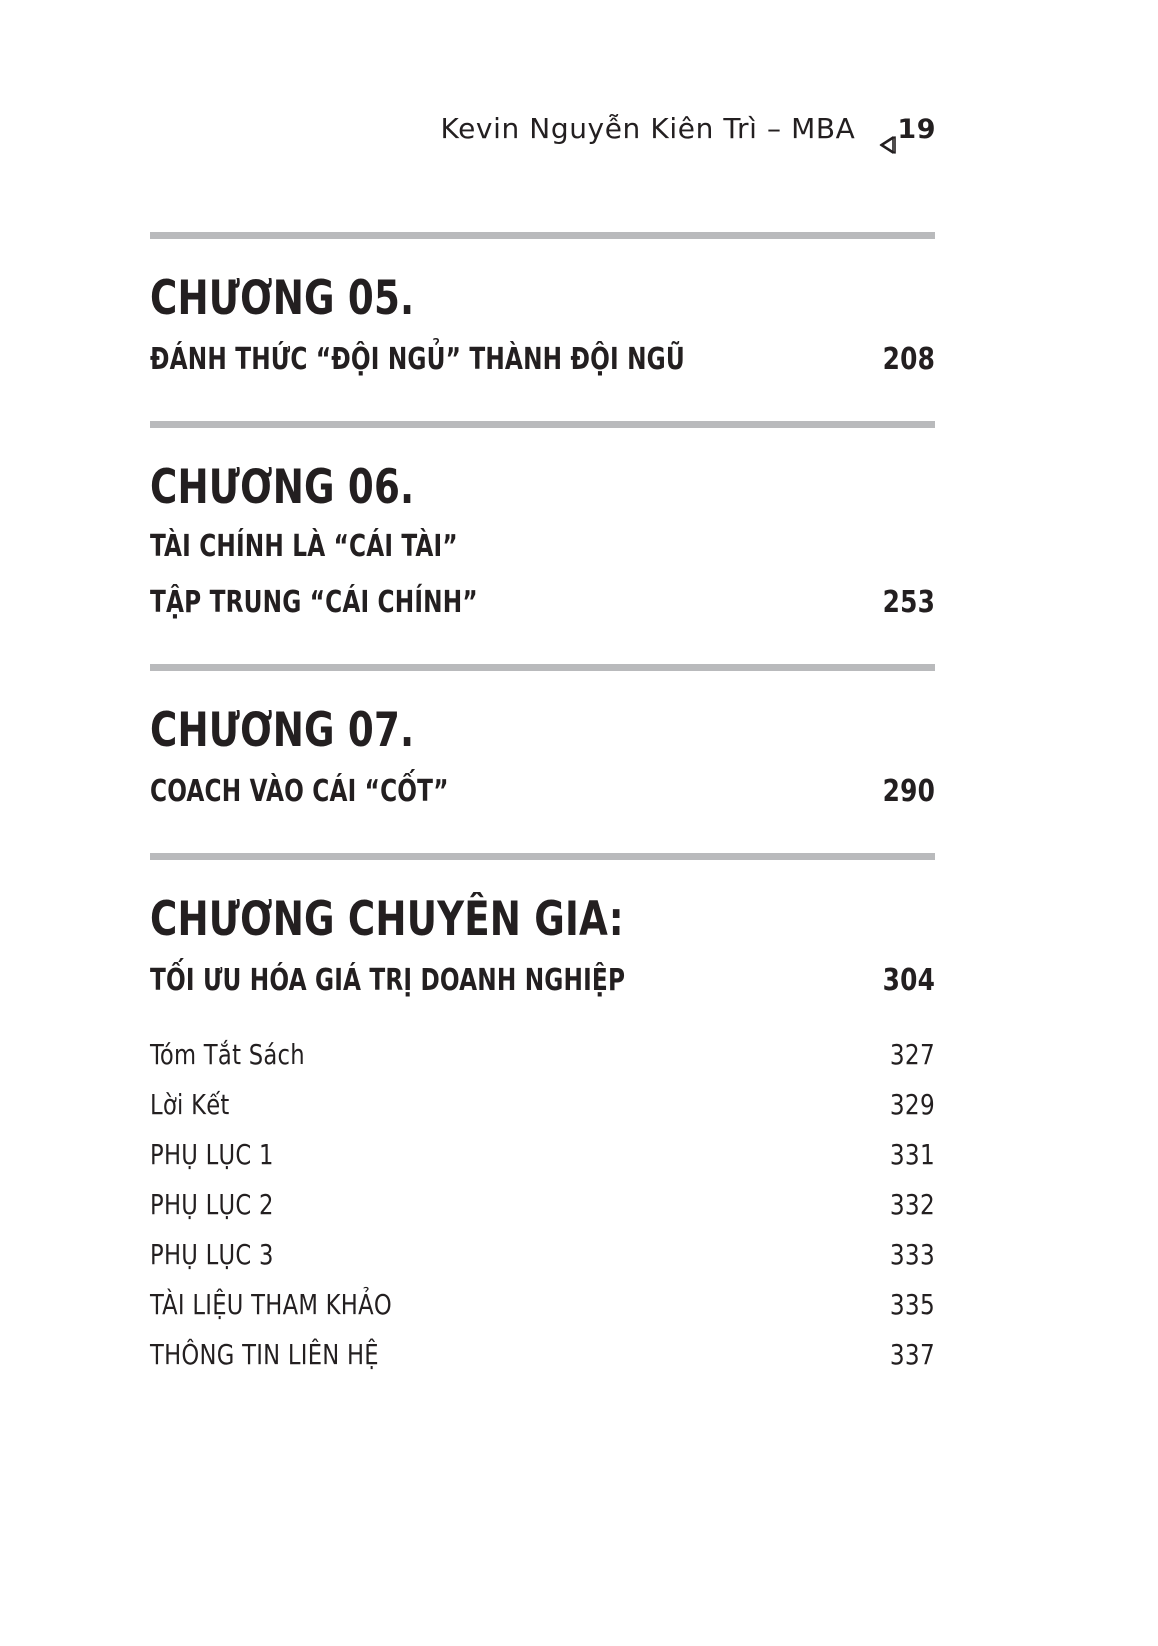 The height and width of the screenshot is (1646, 1158). Describe the element at coordinates (912, 1254) in the screenshot. I see `list-item-page-number: 333` at that location.